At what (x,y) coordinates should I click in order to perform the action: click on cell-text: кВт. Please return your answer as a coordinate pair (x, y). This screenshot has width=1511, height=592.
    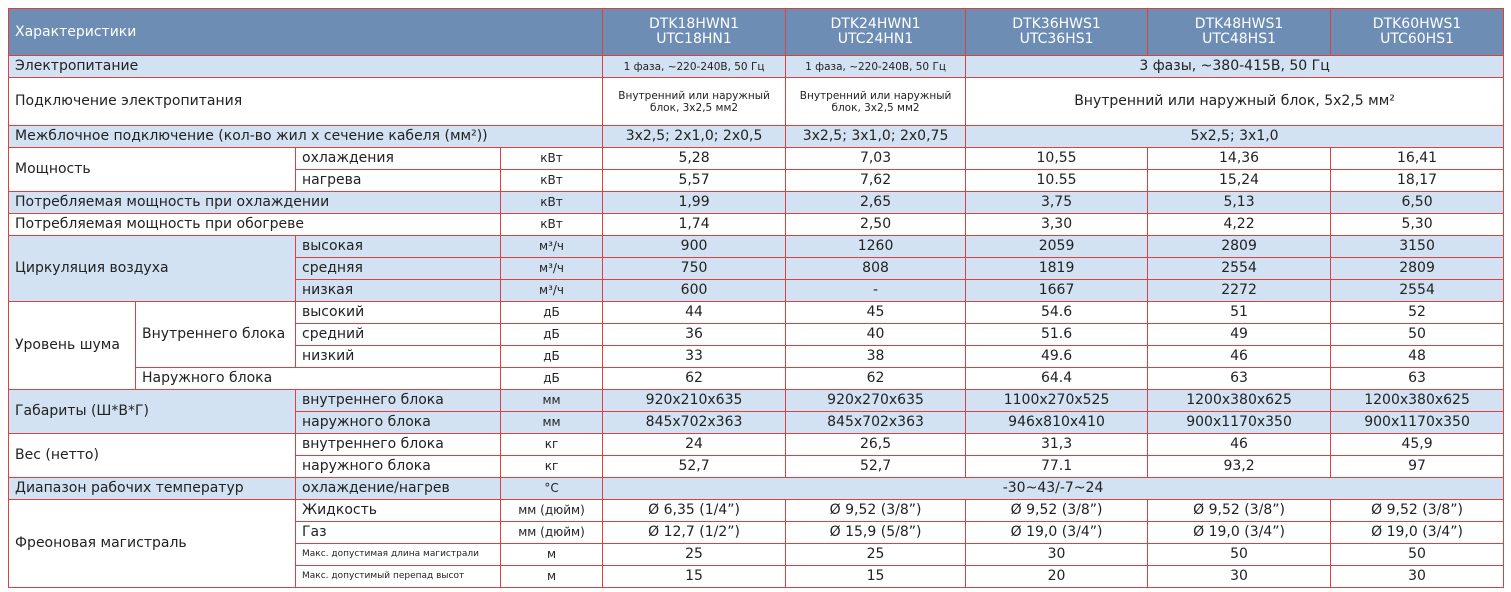
    Looking at the image, I should click on (551, 158).